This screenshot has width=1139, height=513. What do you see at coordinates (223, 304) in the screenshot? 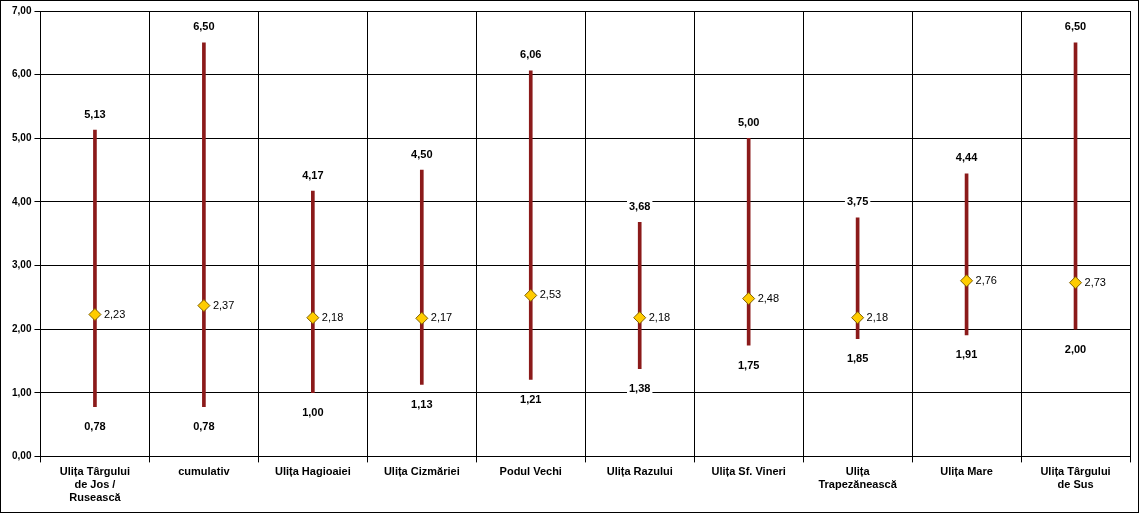
I see `data-label: 2,37` at bounding box center [223, 304].